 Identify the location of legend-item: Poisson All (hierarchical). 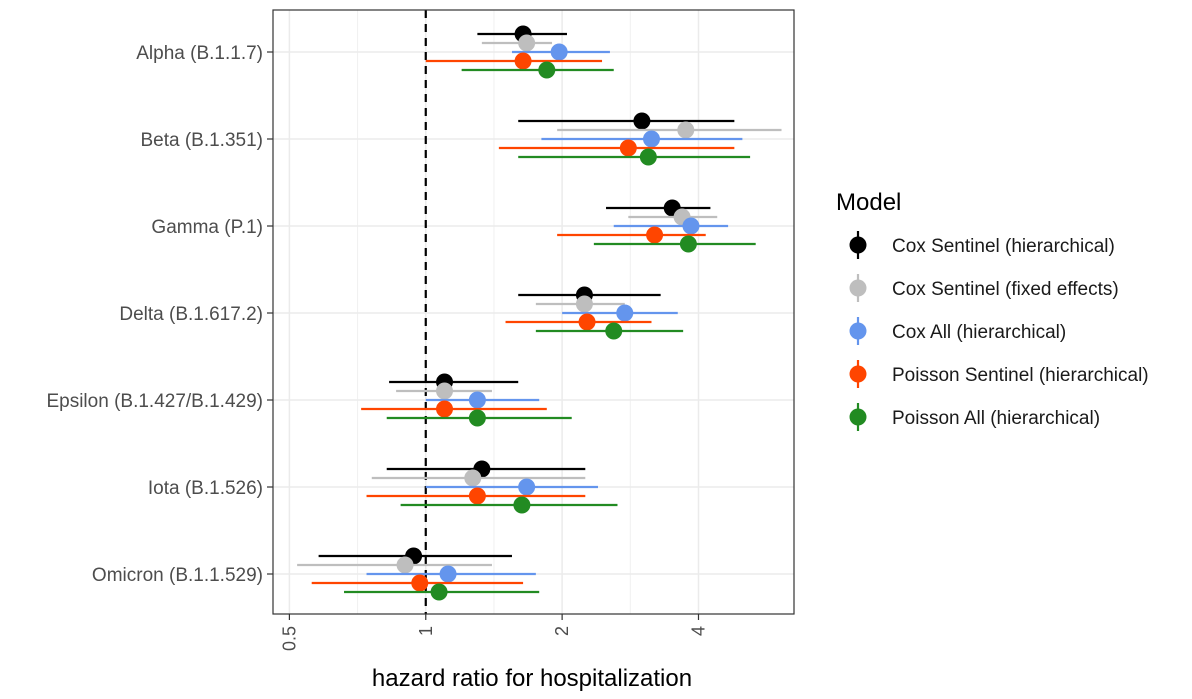
(974, 417).